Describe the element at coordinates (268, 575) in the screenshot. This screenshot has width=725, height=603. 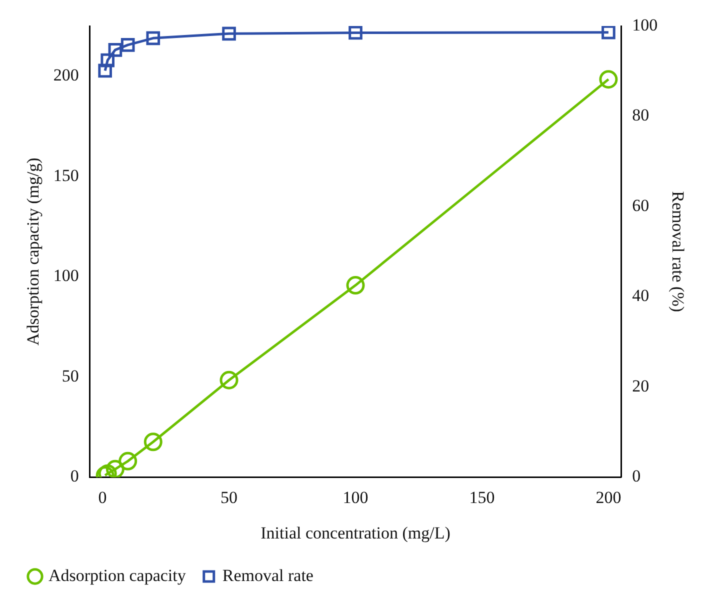
I see `legend-label: Removal rate` at that location.